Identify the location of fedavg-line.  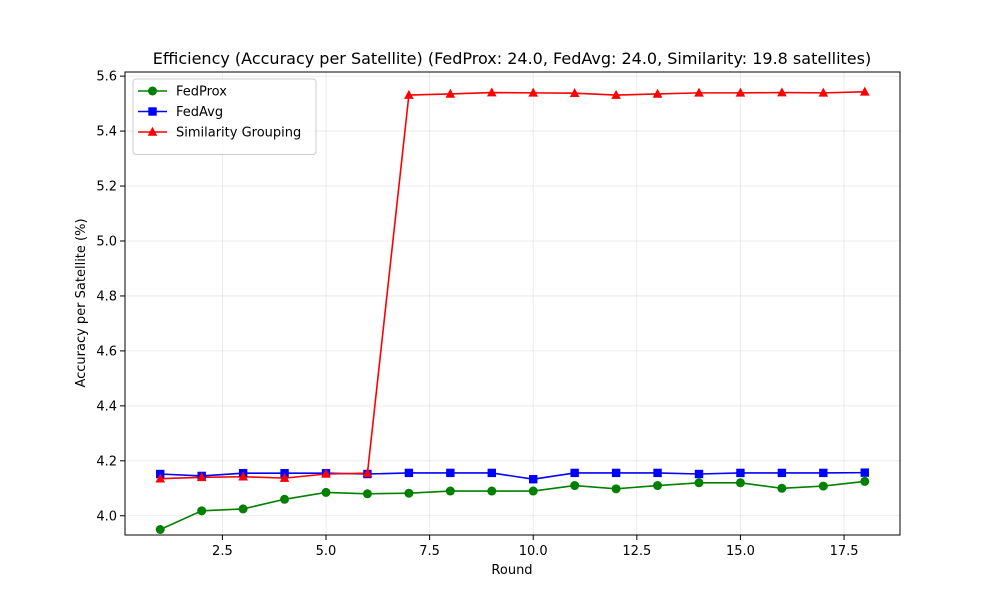
(512, 476).